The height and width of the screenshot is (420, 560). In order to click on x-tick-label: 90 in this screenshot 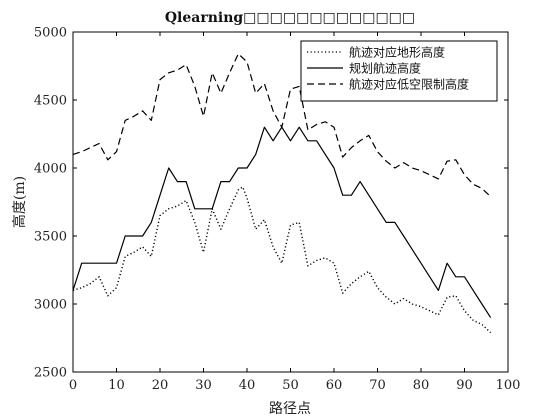, I will do `click(464, 385)`.